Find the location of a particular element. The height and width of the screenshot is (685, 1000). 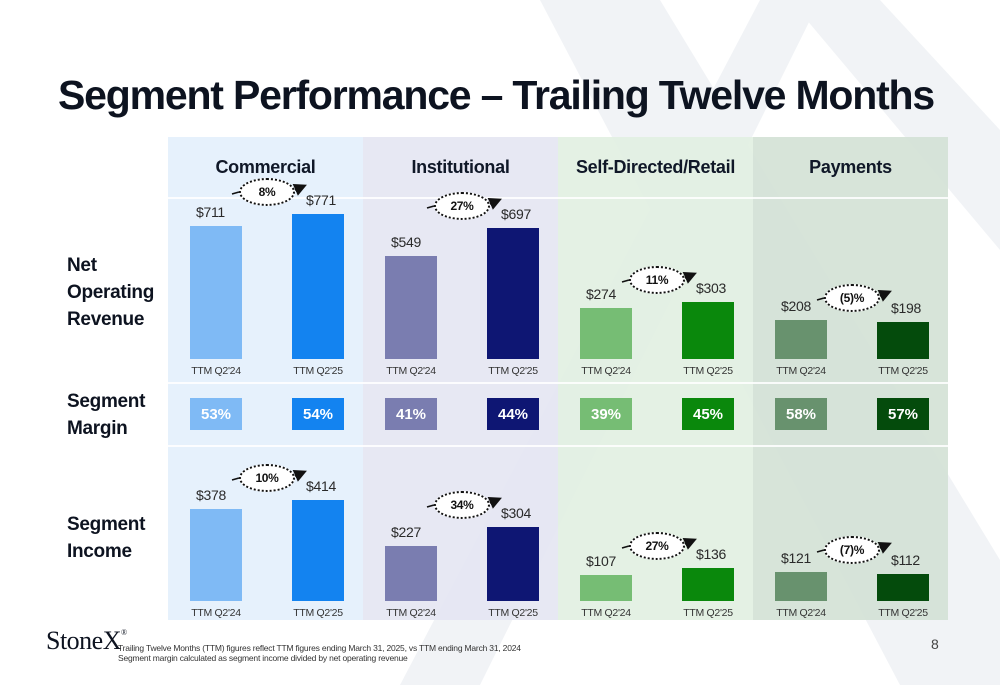

row-label-segment-income: Segment Income is located at coordinates (106, 538).